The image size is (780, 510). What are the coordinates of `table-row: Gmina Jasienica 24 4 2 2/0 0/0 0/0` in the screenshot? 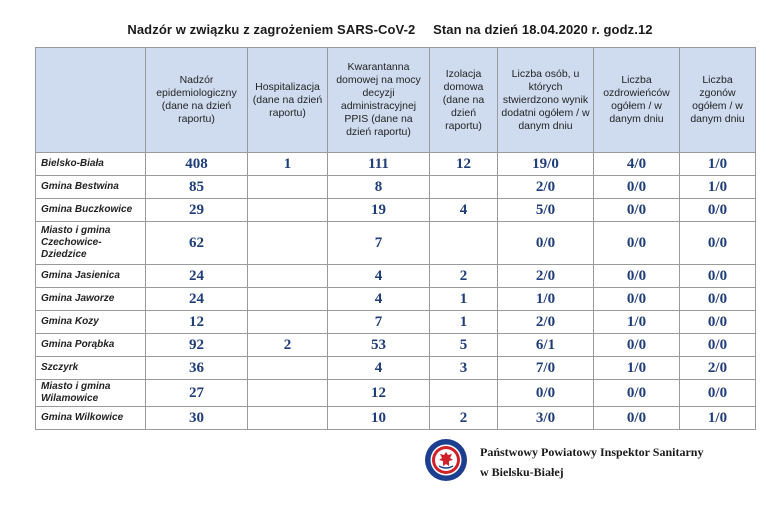 It's located at (395, 276).